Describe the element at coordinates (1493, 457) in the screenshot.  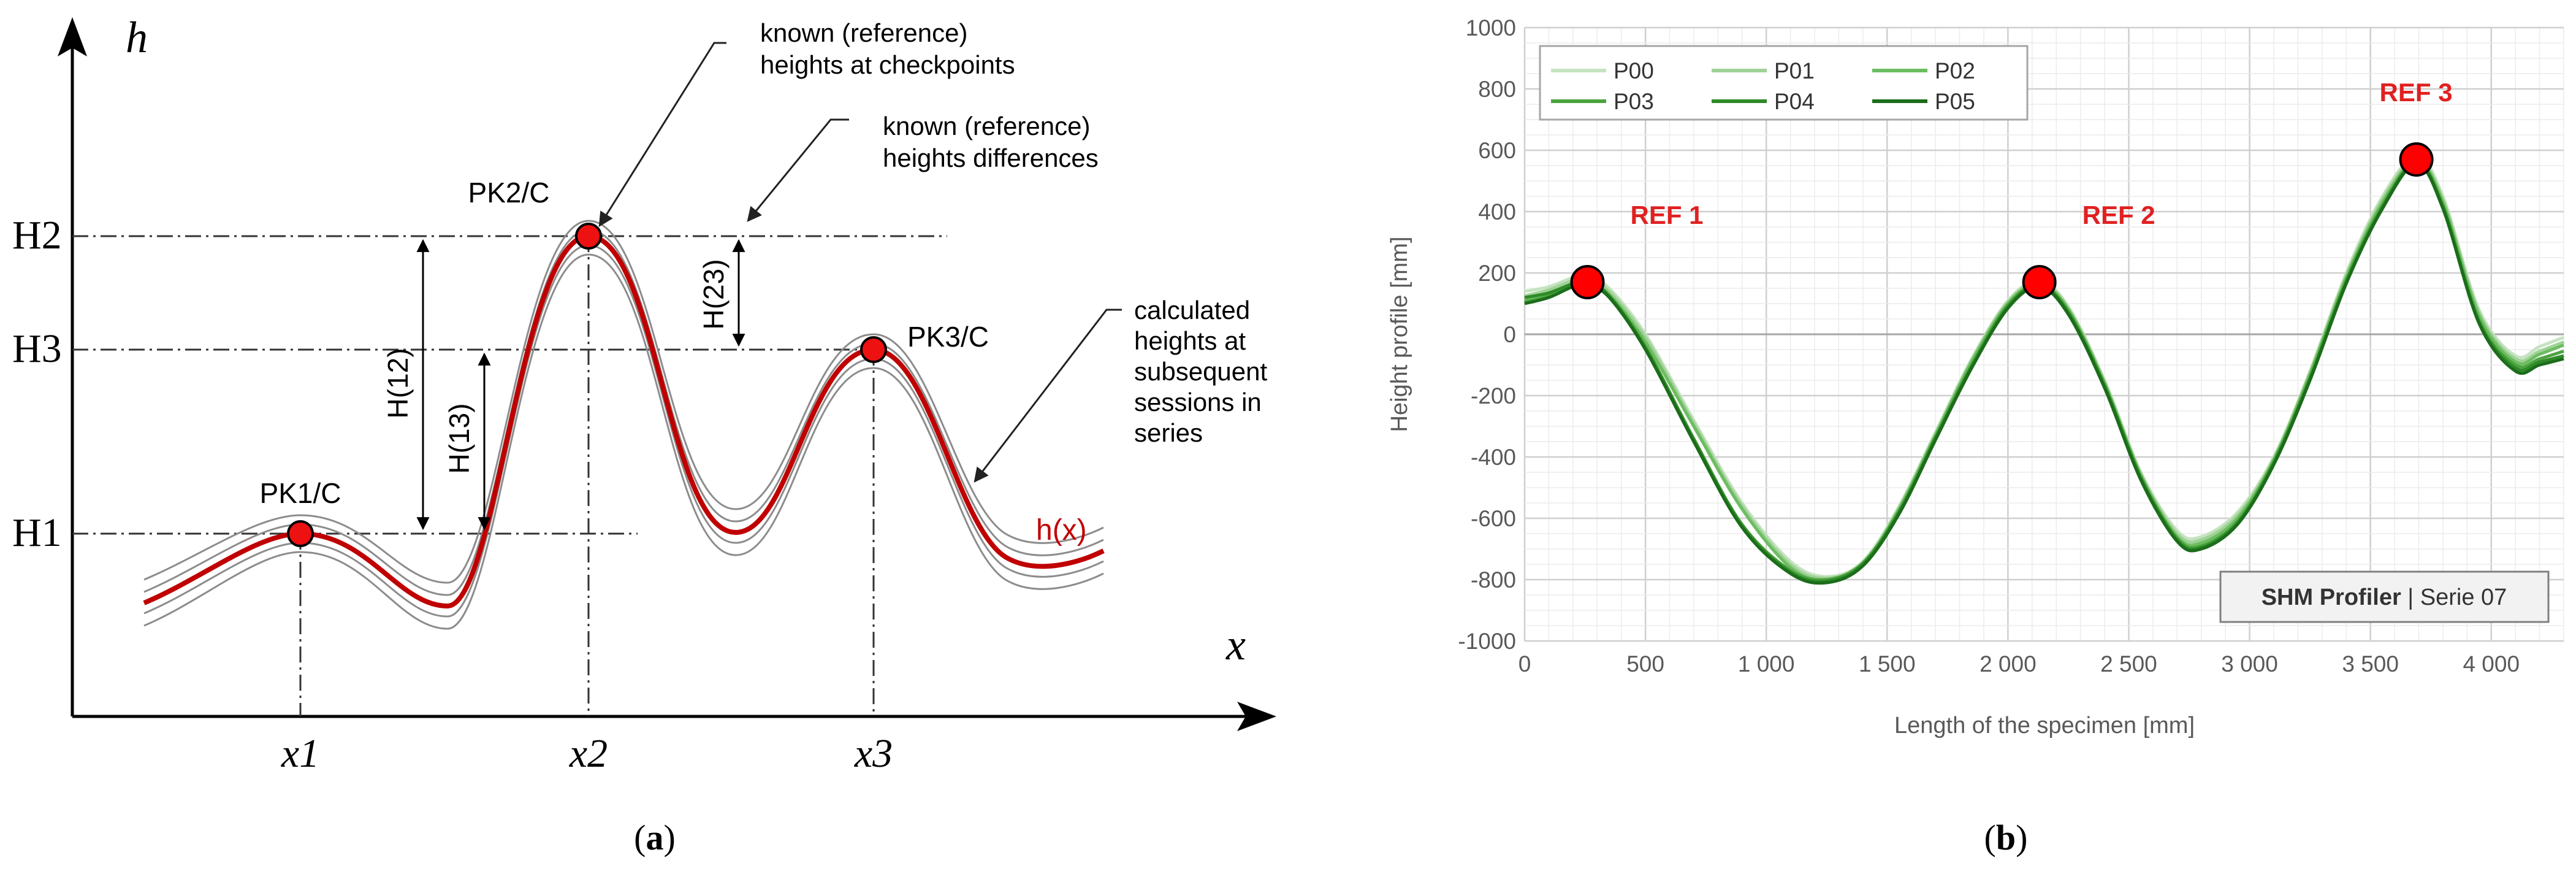
I see `y-tick-label: -400` at that location.